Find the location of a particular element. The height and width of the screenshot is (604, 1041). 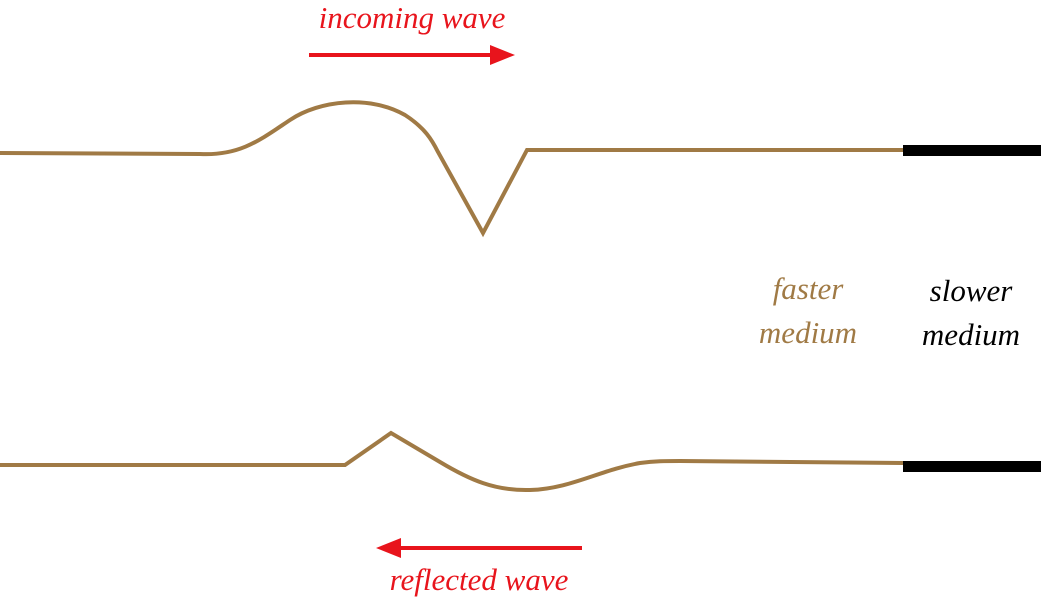

faster-medium-label: faster is located at coordinates (809, 288).